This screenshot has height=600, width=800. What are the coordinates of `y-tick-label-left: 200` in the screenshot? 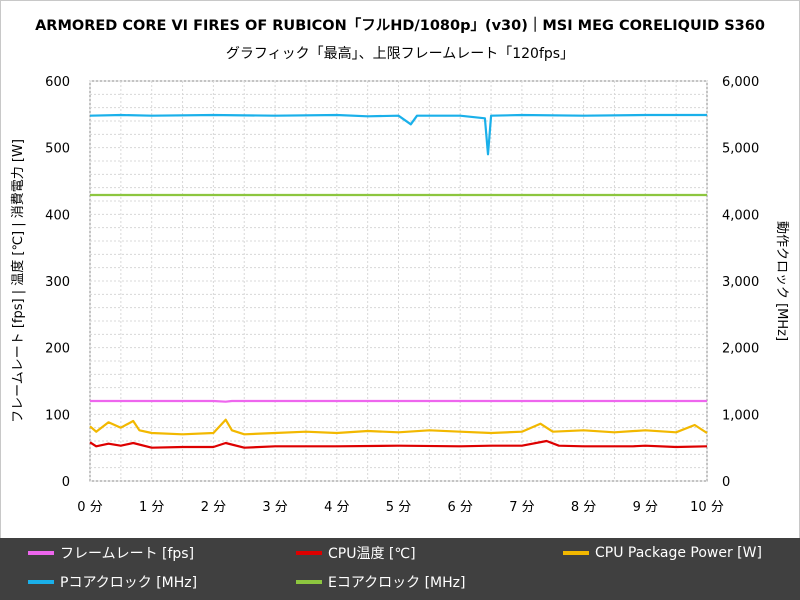 It's located at (57, 349).